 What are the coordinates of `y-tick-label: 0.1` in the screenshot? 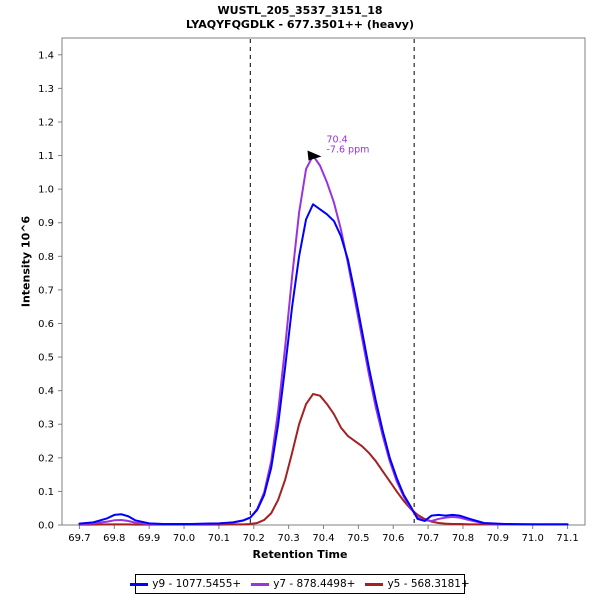 It's located at (46, 492).